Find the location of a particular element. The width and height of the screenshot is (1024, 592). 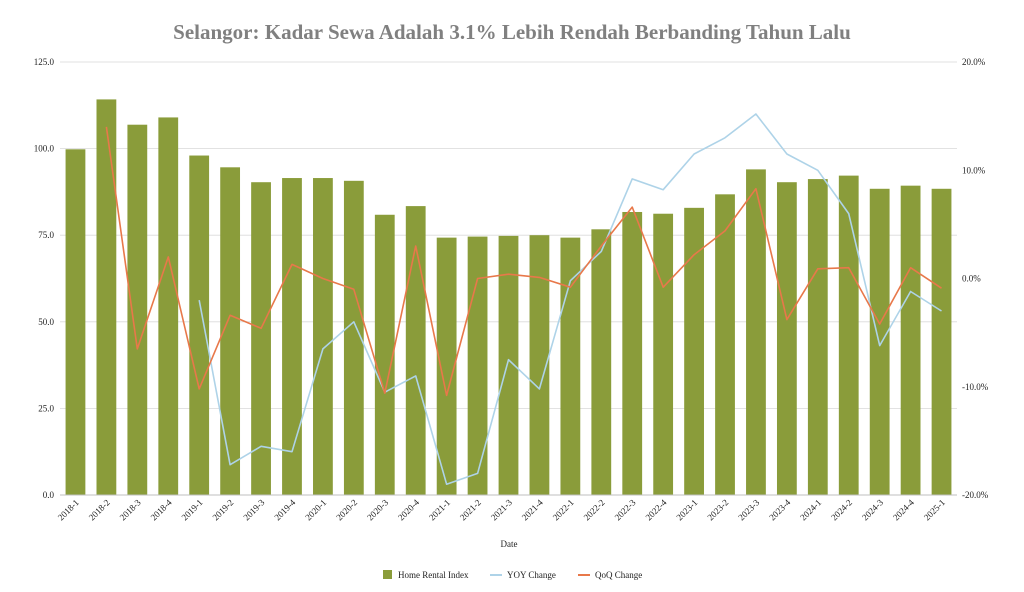

x-tick-label: 2023-4 is located at coordinates (779, 509).